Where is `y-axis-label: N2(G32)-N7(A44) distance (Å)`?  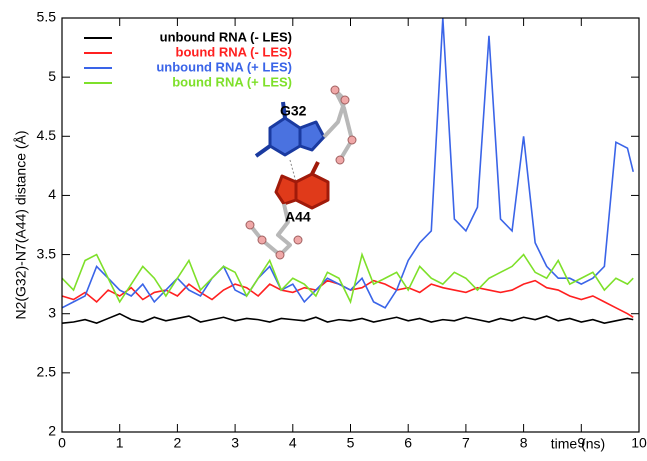
y-axis-label: N2(G32)-N7(A44) distance (Å) is located at coordinates (21, 224).